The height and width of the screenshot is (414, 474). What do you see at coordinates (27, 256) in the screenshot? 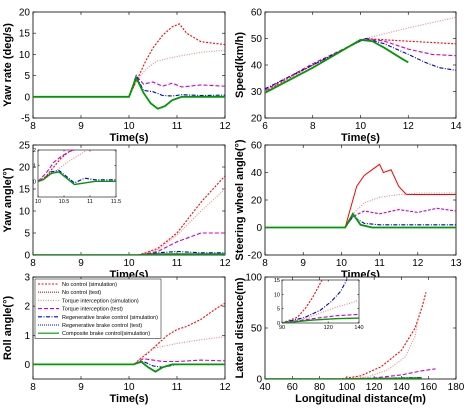
I see `panel-yaw_angle-ytick-label: 0` at bounding box center [27, 256].